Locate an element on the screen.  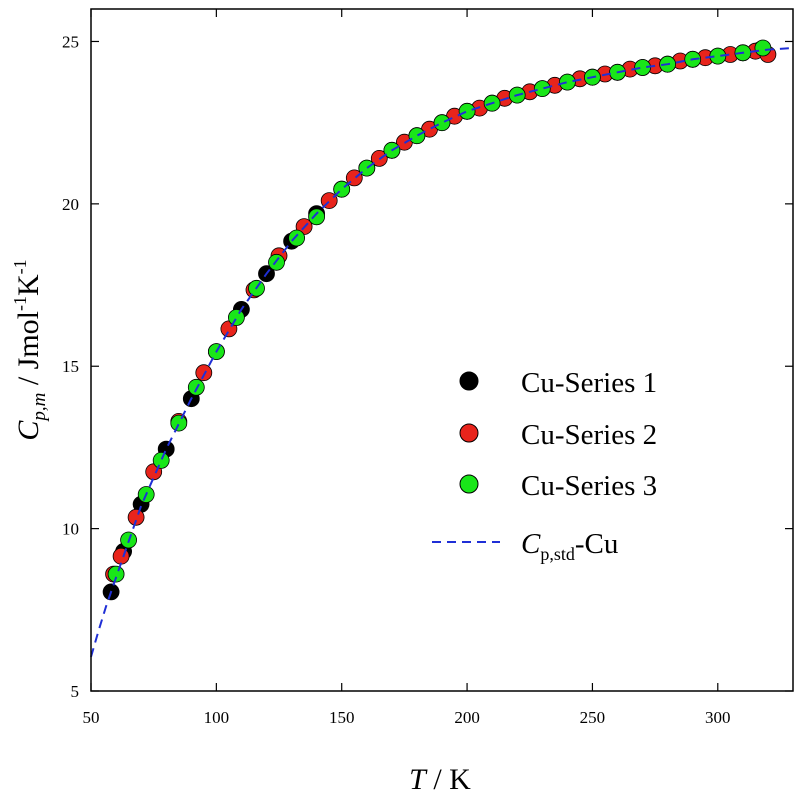
y-axis-sub: p,m is located at coordinates (39, 408).